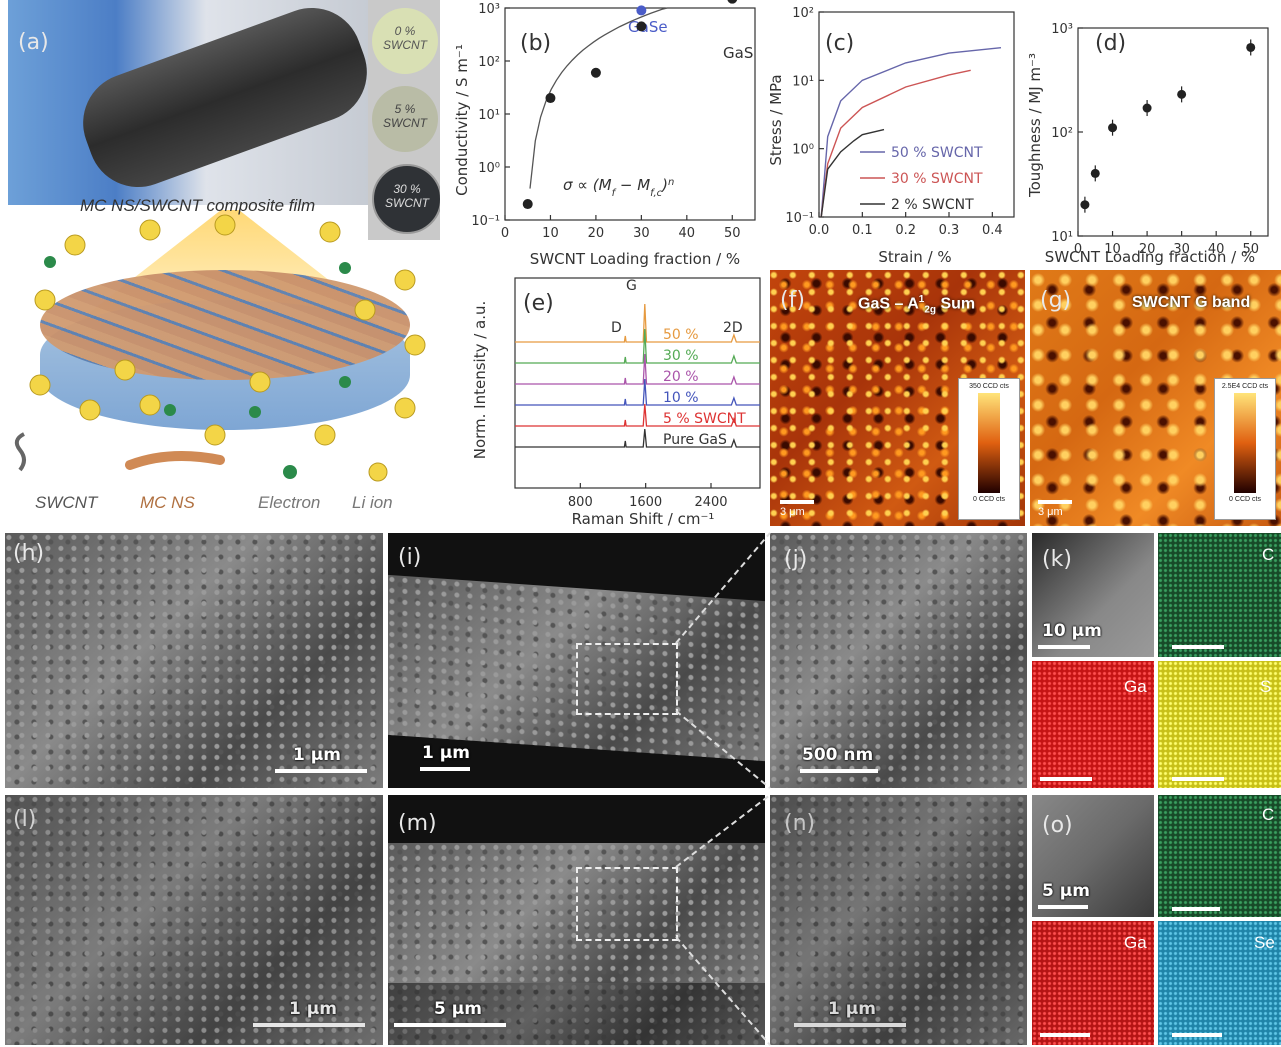 This screenshot has height=1047, width=1281. Describe the element at coordinates (1245, 386) in the screenshot. I see `g-cbar-top: 2.5E4 CCD cts` at that location.